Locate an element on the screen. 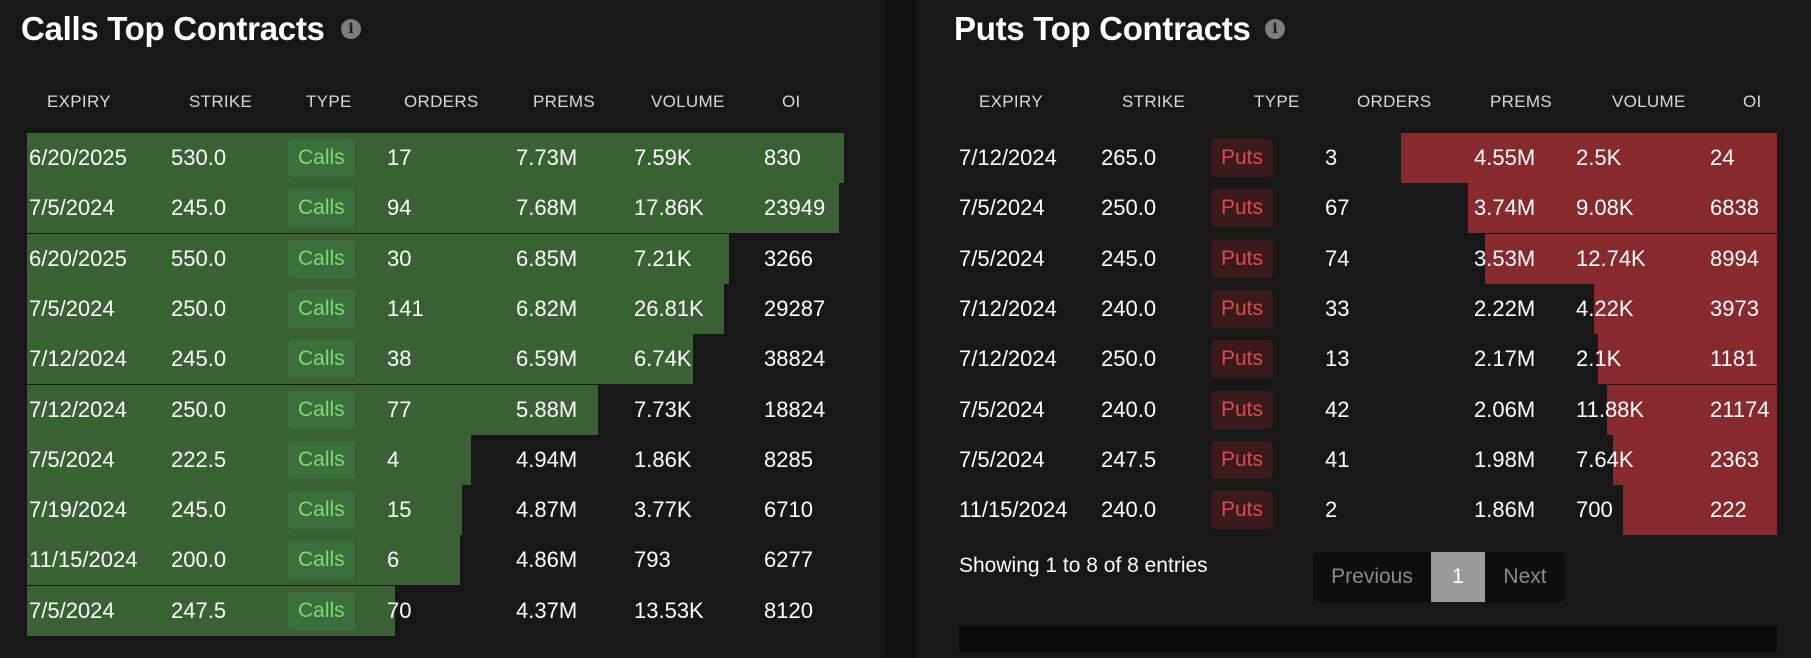 The image size is (1811, 658). expiry-cell: 6/20/2025 is located at coordinates (78, 157).